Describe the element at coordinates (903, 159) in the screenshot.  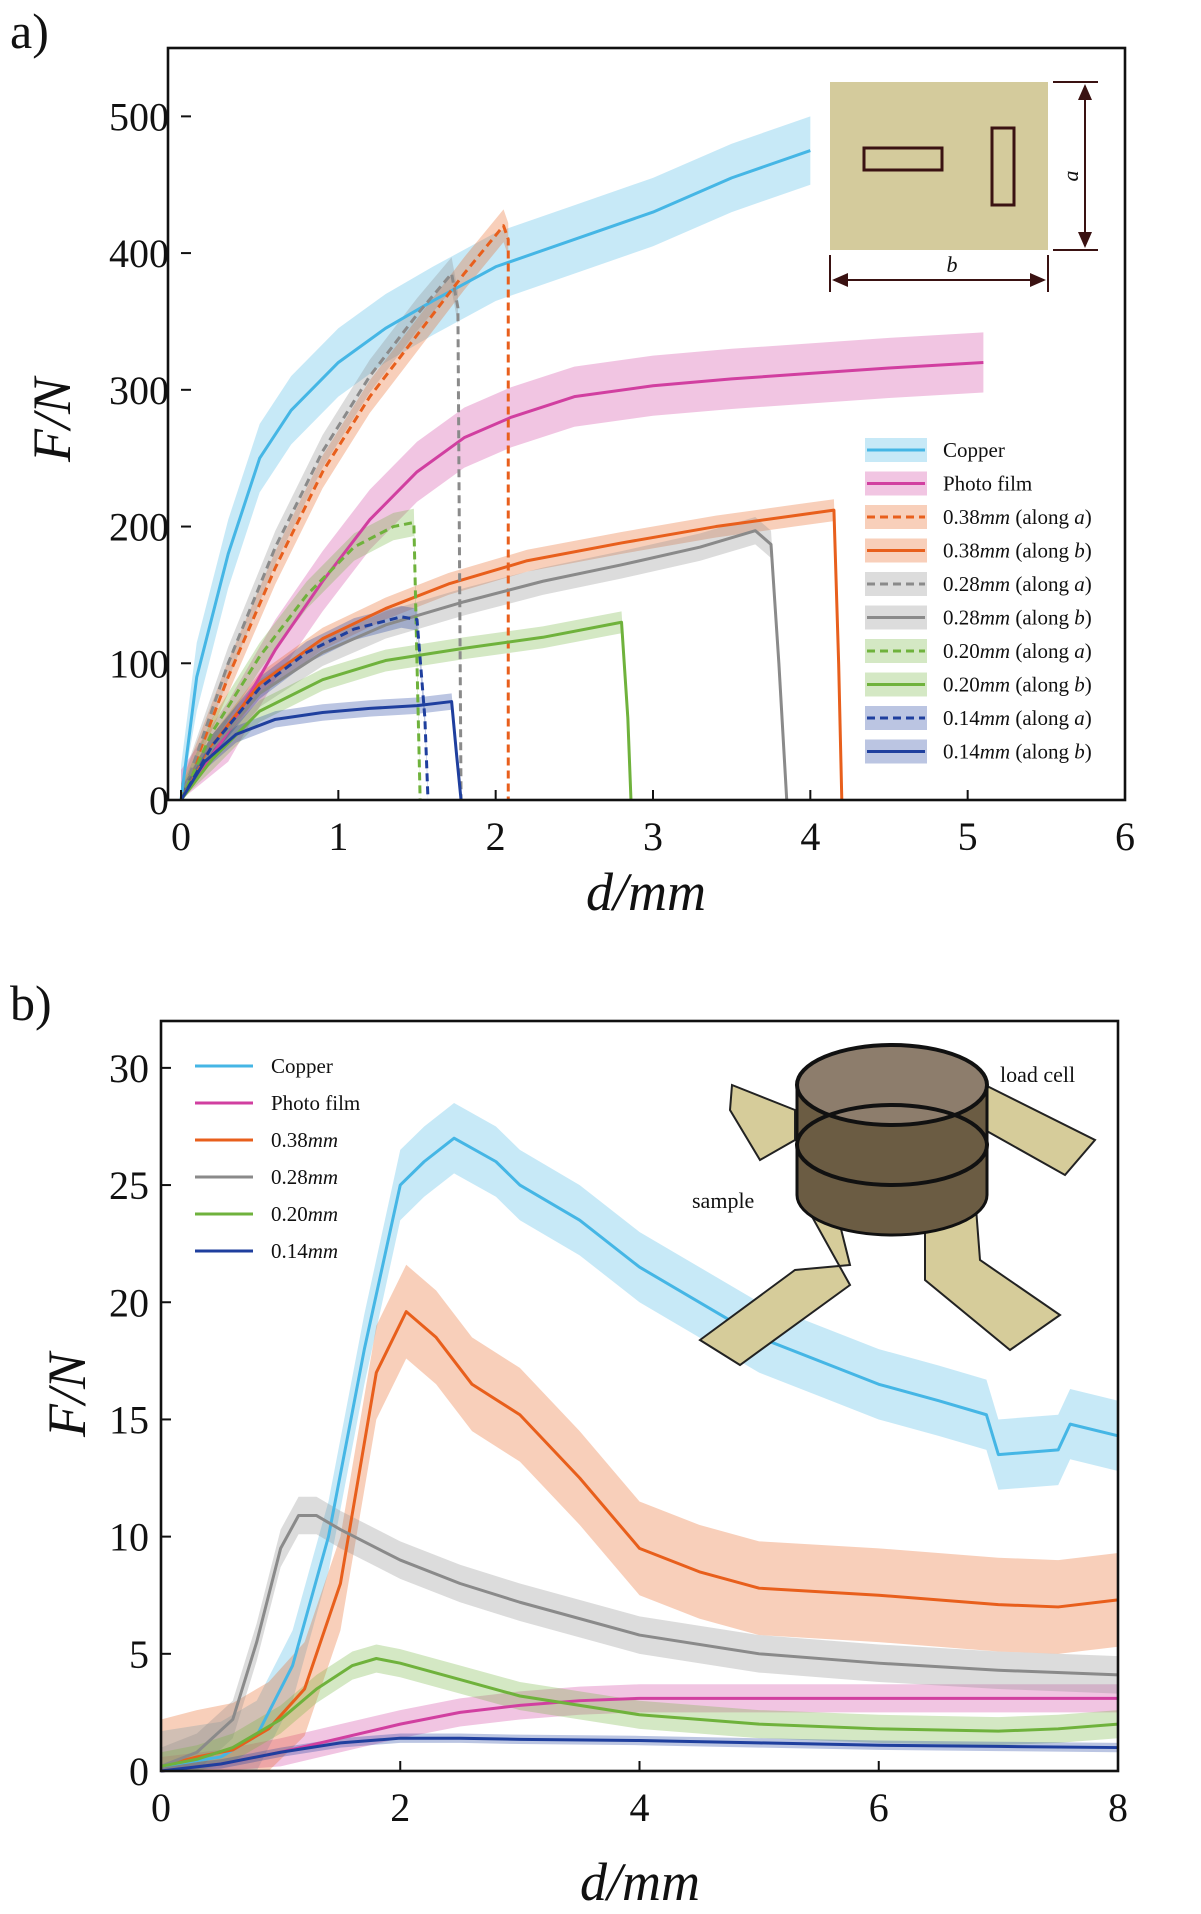
I see `inset-slot-horizontal` at that location.